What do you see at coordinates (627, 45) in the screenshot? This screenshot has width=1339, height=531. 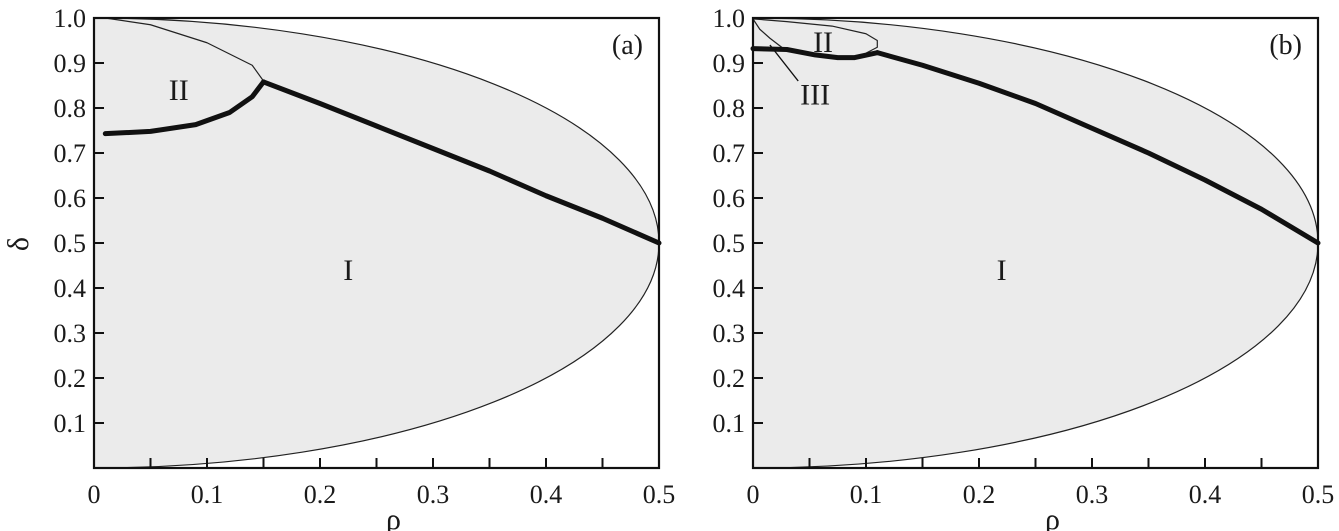 I see `panel-tag: (a)` at bounding box center [627, 45].